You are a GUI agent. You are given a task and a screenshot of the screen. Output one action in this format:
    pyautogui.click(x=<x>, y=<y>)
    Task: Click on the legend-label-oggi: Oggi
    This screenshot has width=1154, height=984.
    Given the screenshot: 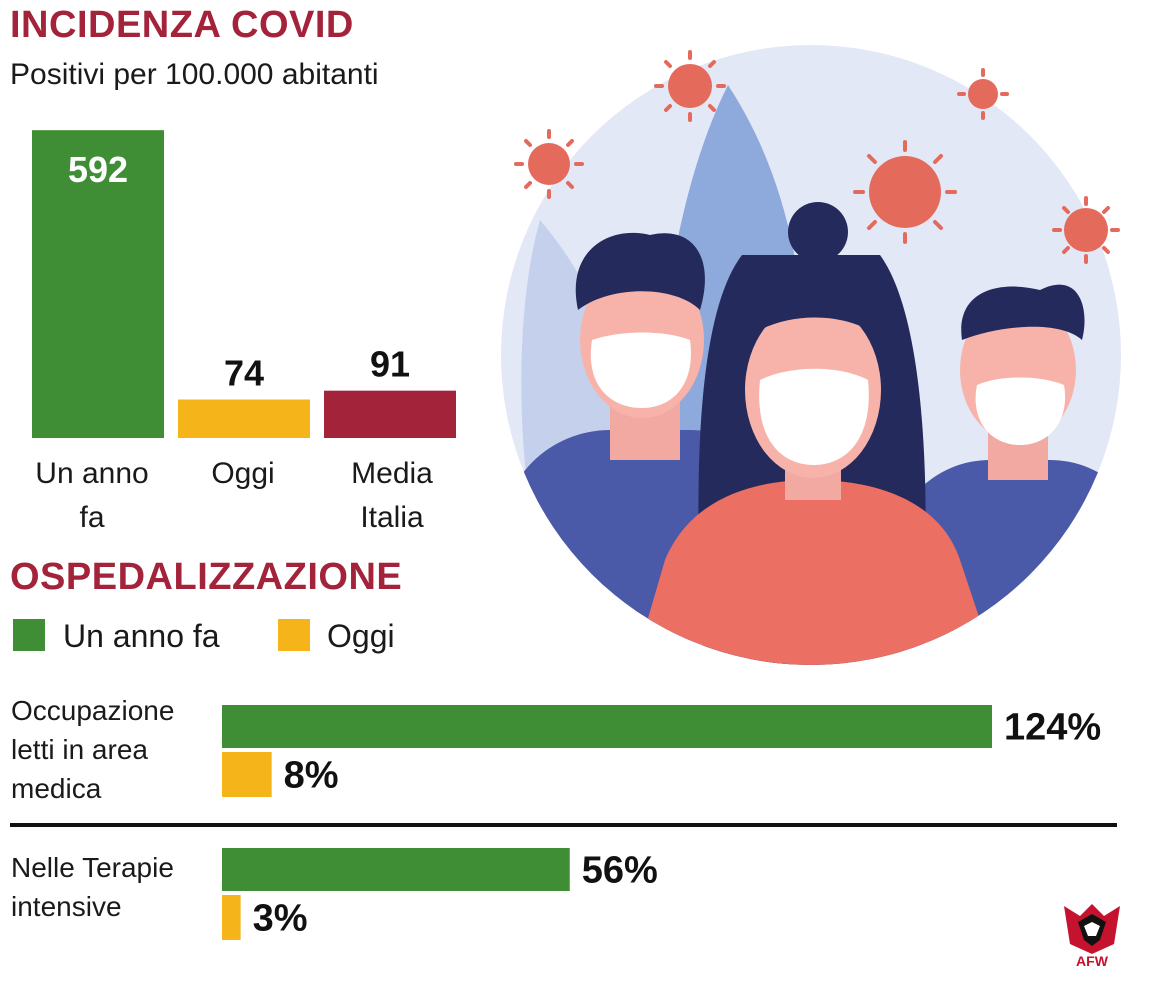 What is the action you would take?
    pyautogui.click(x=361, y=636)
    